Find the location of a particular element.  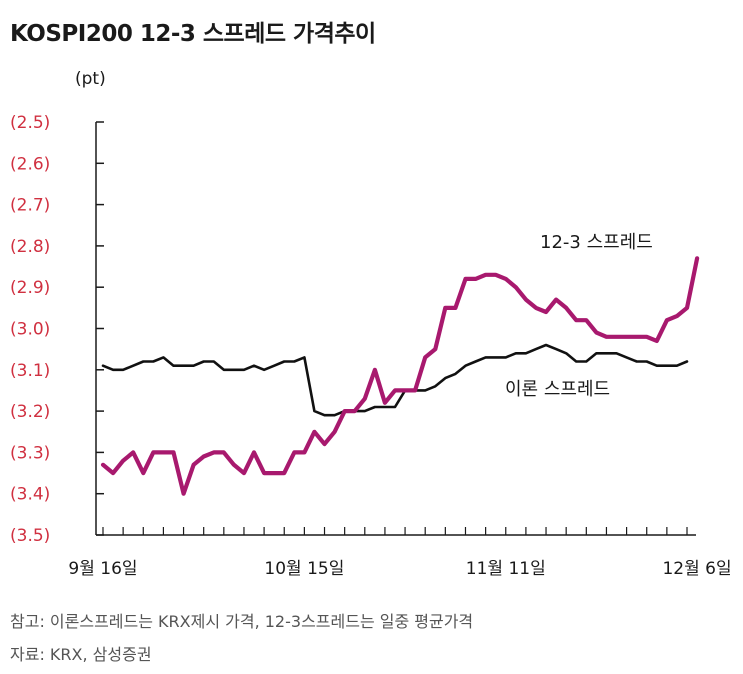

y-tick-label: (2.9) is located at coordinates (30, 288).